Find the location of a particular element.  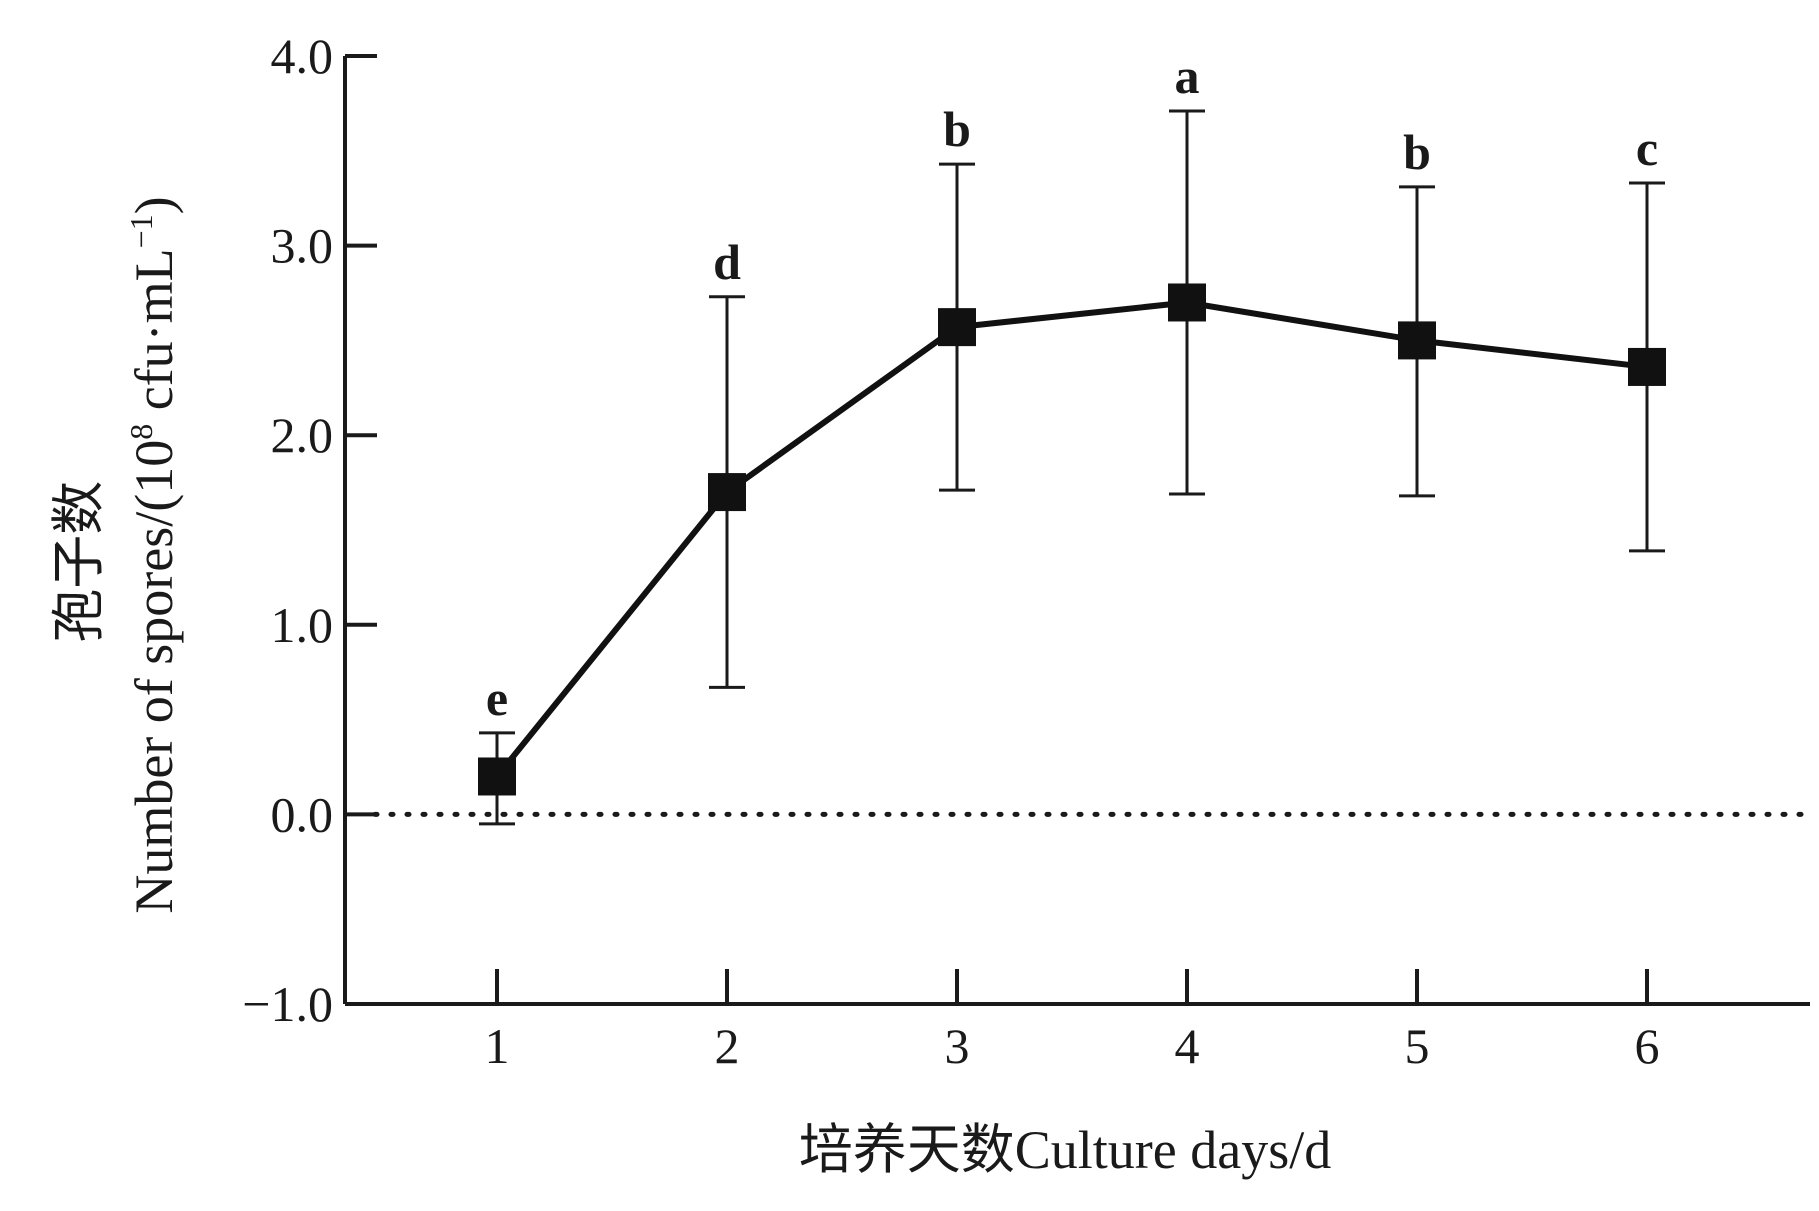

y-axis-title-en: Number of spores/(108 cfu·mL−1) is located at coordinates (153, 554).